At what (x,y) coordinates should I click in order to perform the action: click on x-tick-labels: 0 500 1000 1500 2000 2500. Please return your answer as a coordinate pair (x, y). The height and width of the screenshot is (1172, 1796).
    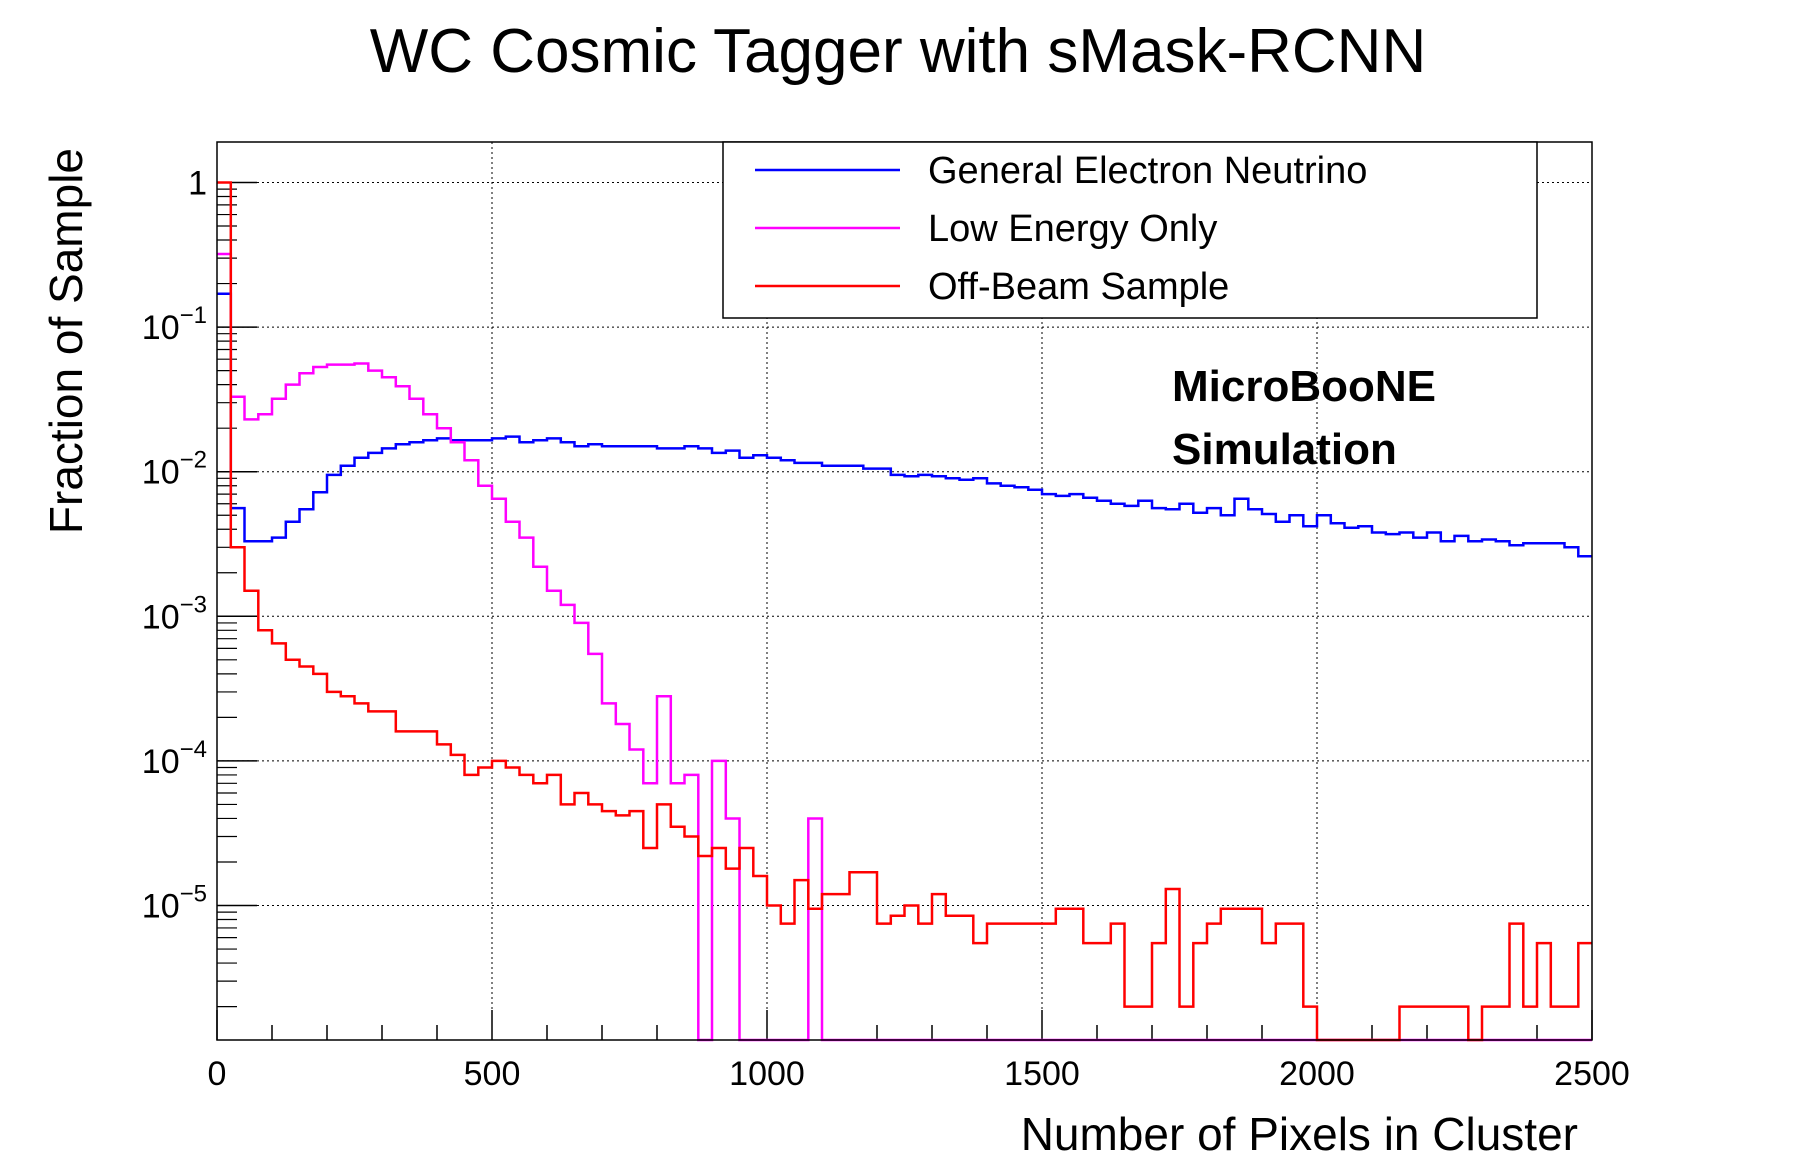
    Looking at the image, I should click on (919, 1074).